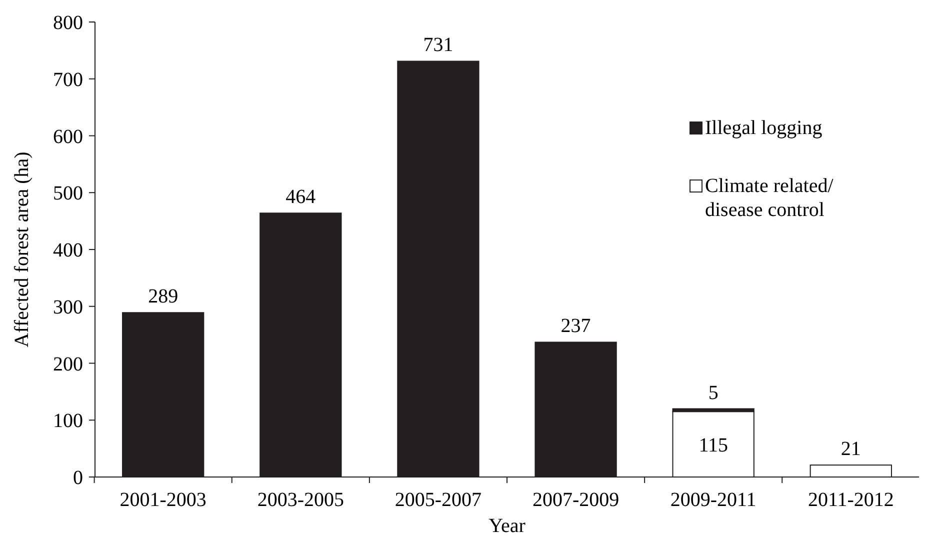  What do you see at coordinates (507, 526) in the screenshot?
I see `x-axis-title: Year` at bounding box center [507, 526].